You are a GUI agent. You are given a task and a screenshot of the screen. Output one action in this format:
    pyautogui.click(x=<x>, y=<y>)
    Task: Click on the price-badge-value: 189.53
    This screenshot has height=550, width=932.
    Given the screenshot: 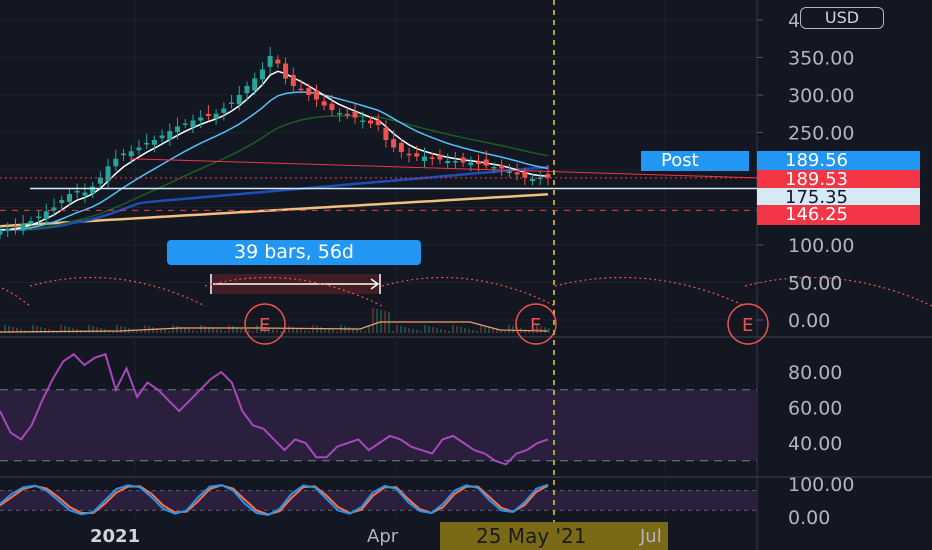 What is the action you would take?
    pyautogui.click(x=838, y=180)
    